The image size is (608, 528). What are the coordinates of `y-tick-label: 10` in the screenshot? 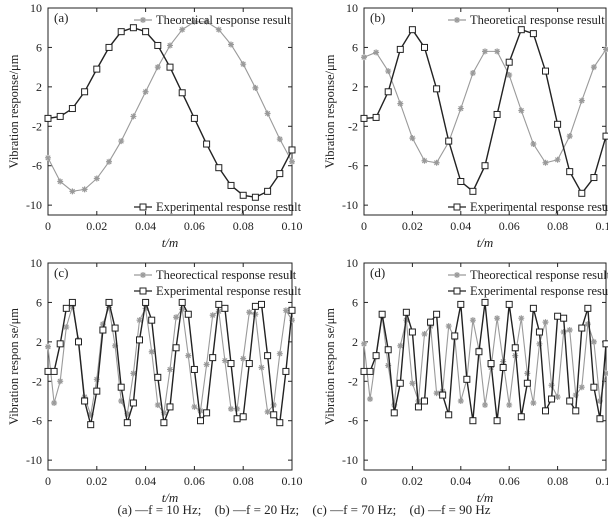 It's located at (352, 8).